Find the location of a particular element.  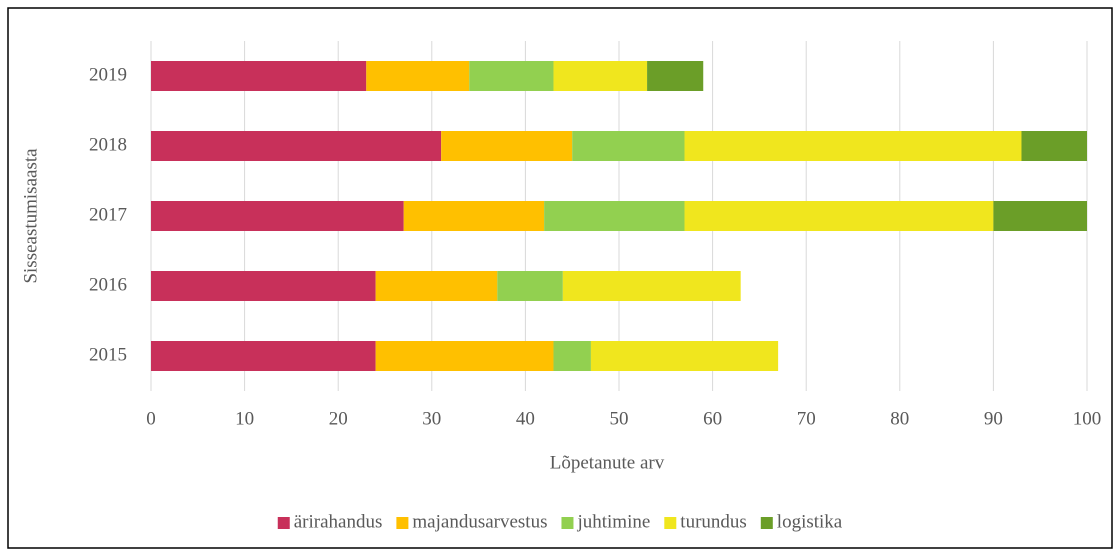

y-tick-label: 2017 is located at coordinates (108, 214).